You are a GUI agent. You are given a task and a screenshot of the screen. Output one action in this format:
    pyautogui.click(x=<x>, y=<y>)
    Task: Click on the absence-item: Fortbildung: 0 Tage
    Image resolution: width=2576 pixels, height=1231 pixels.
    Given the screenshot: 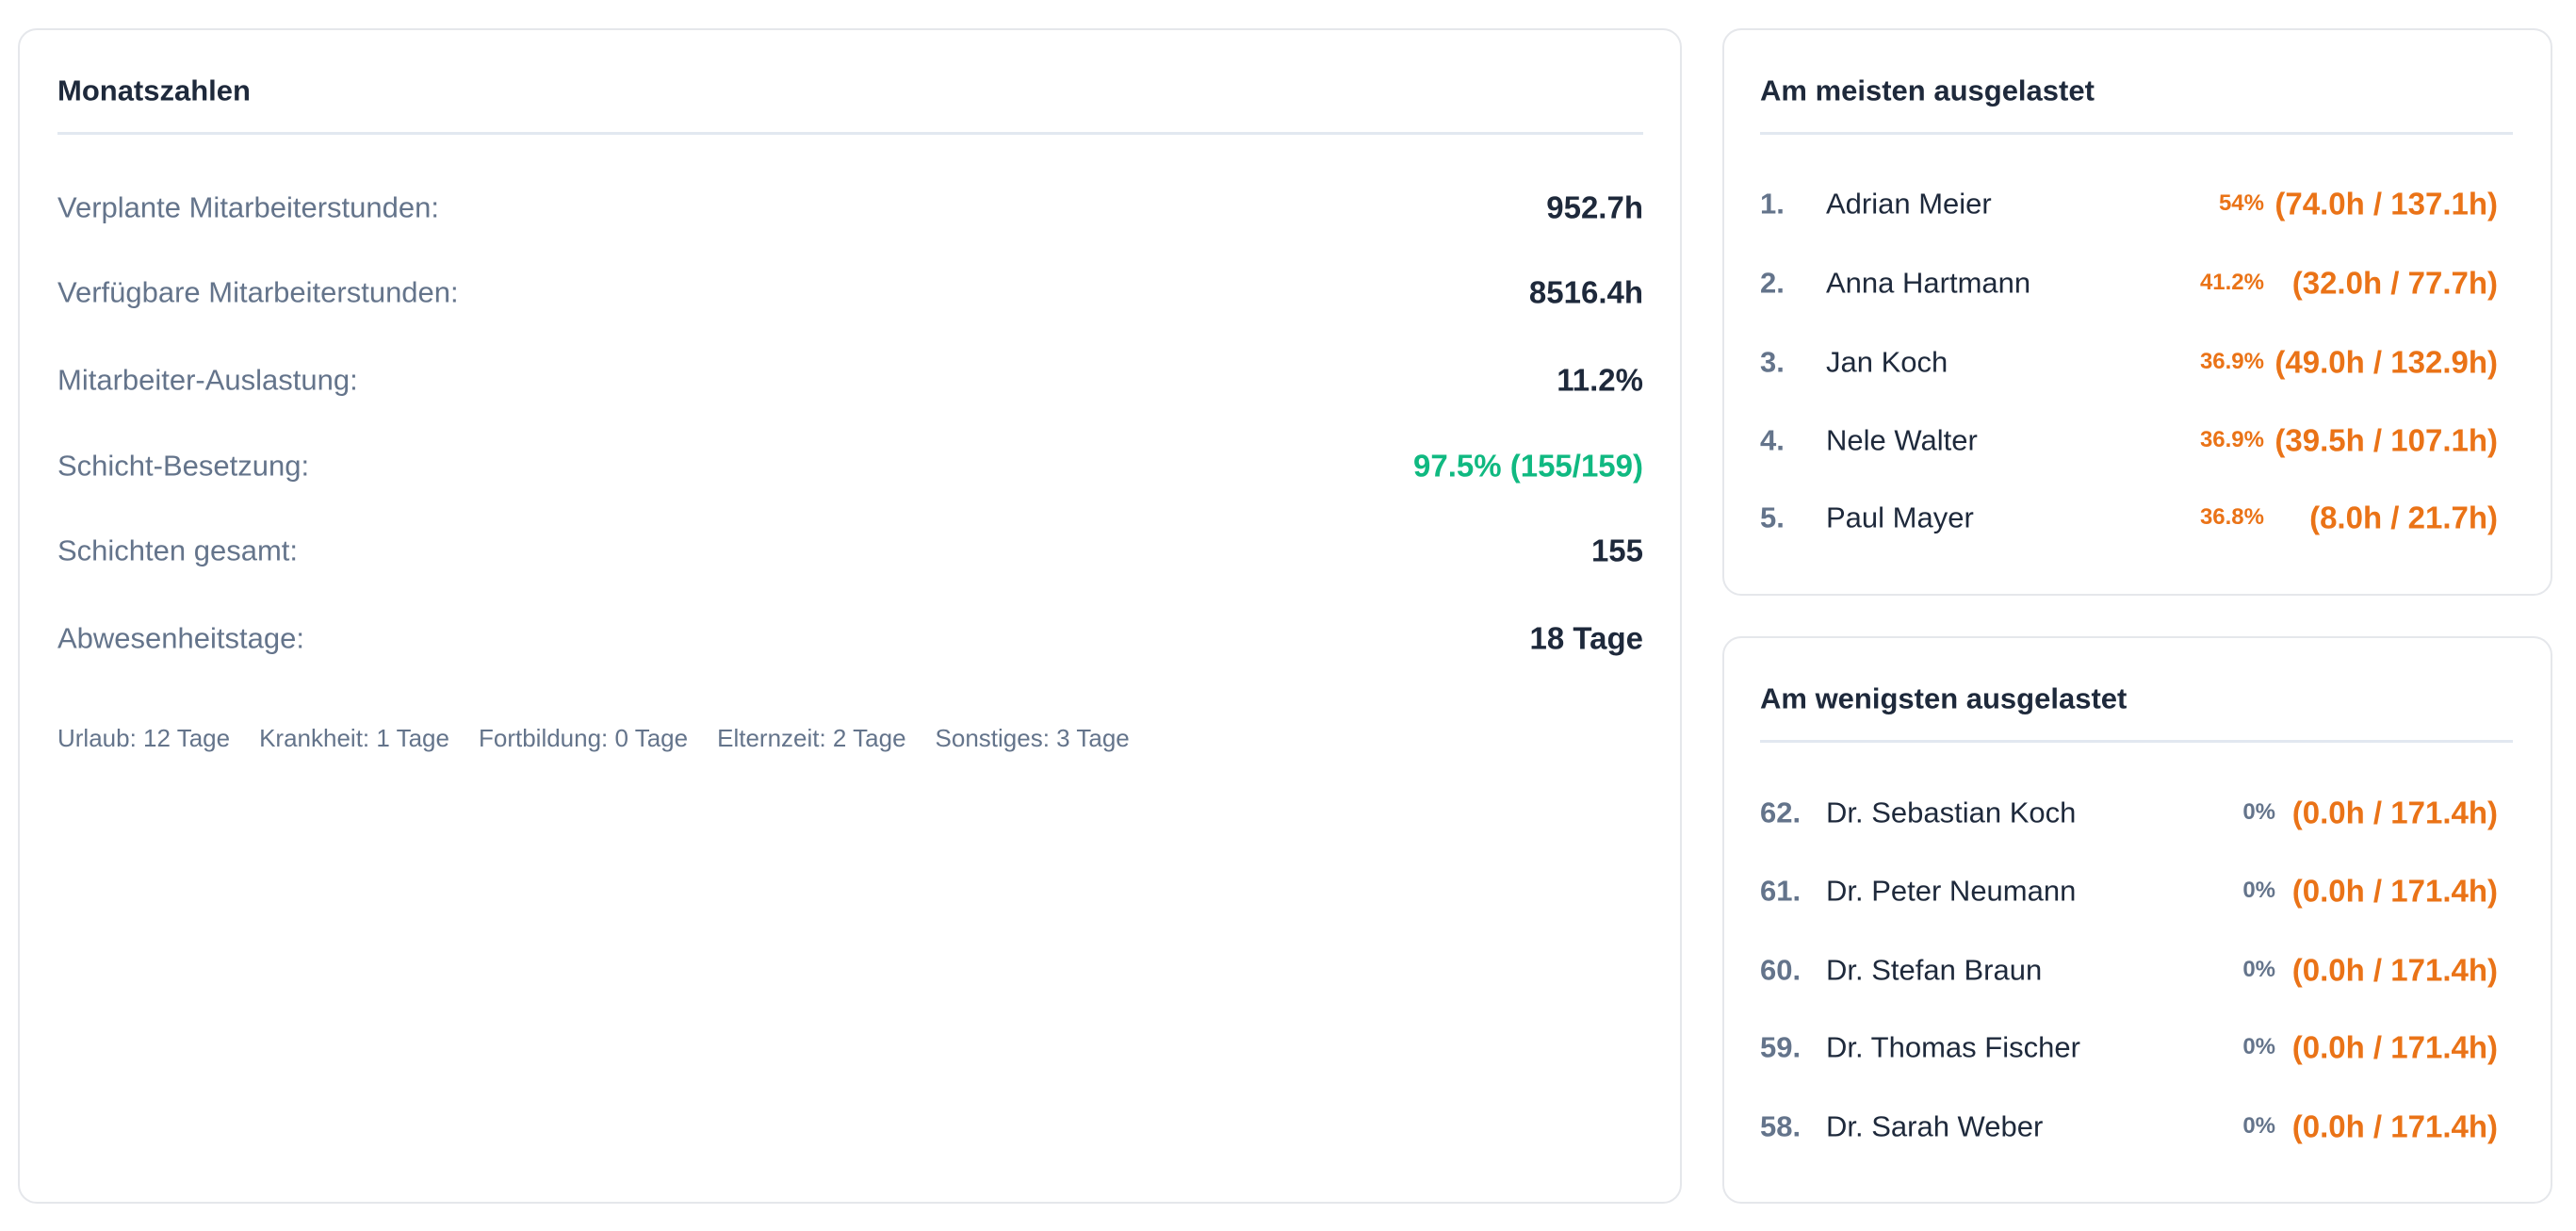 What is the action you would take?
    pyautogui.click(x=583, y=738)
    